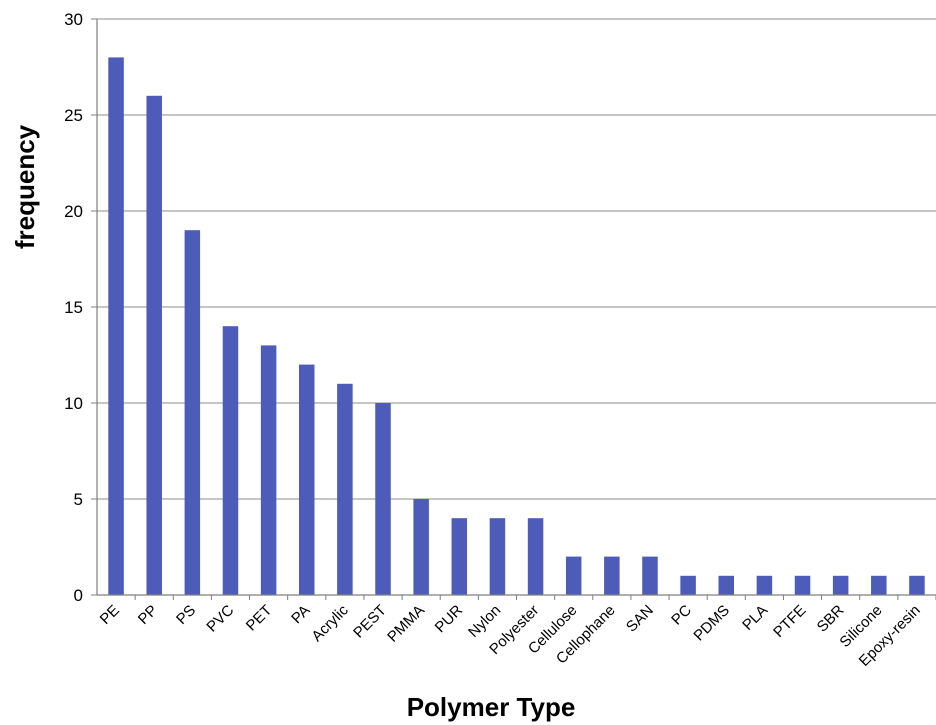 Image resolution: width=936 pixels, height=725 pixels. Describe the element at coordinates (789, 621) in the screenshot. I see `x-tick-label: PTFE` at that location.